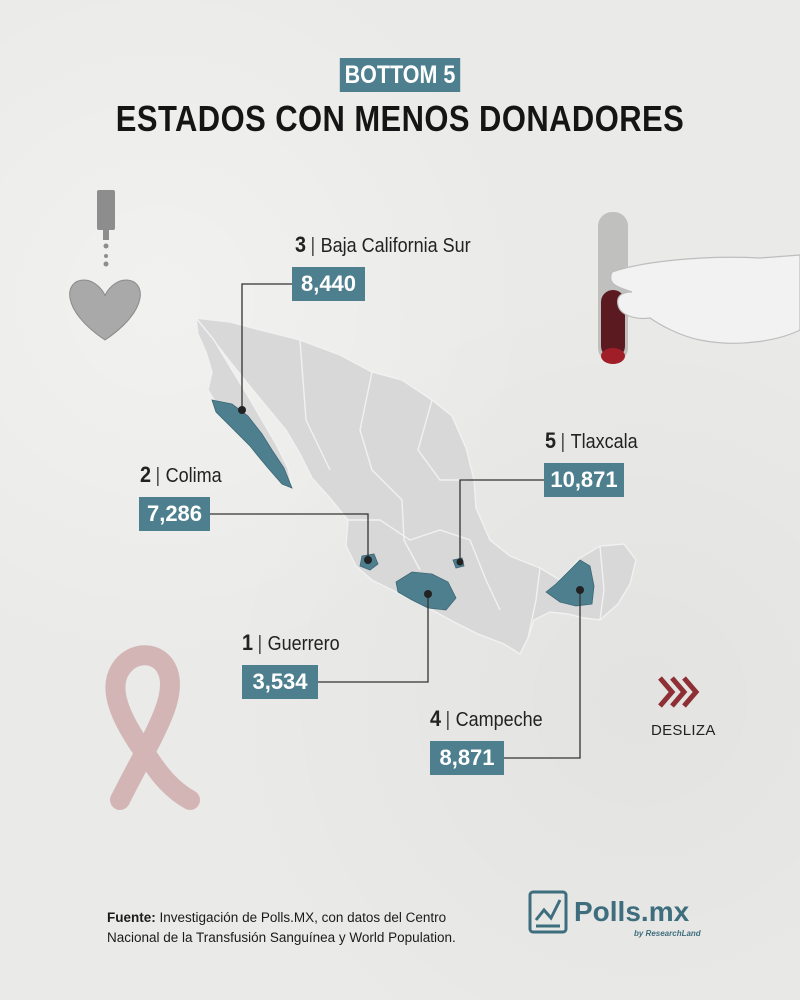  I want to click on rank-number: 1, so click(248, 642).